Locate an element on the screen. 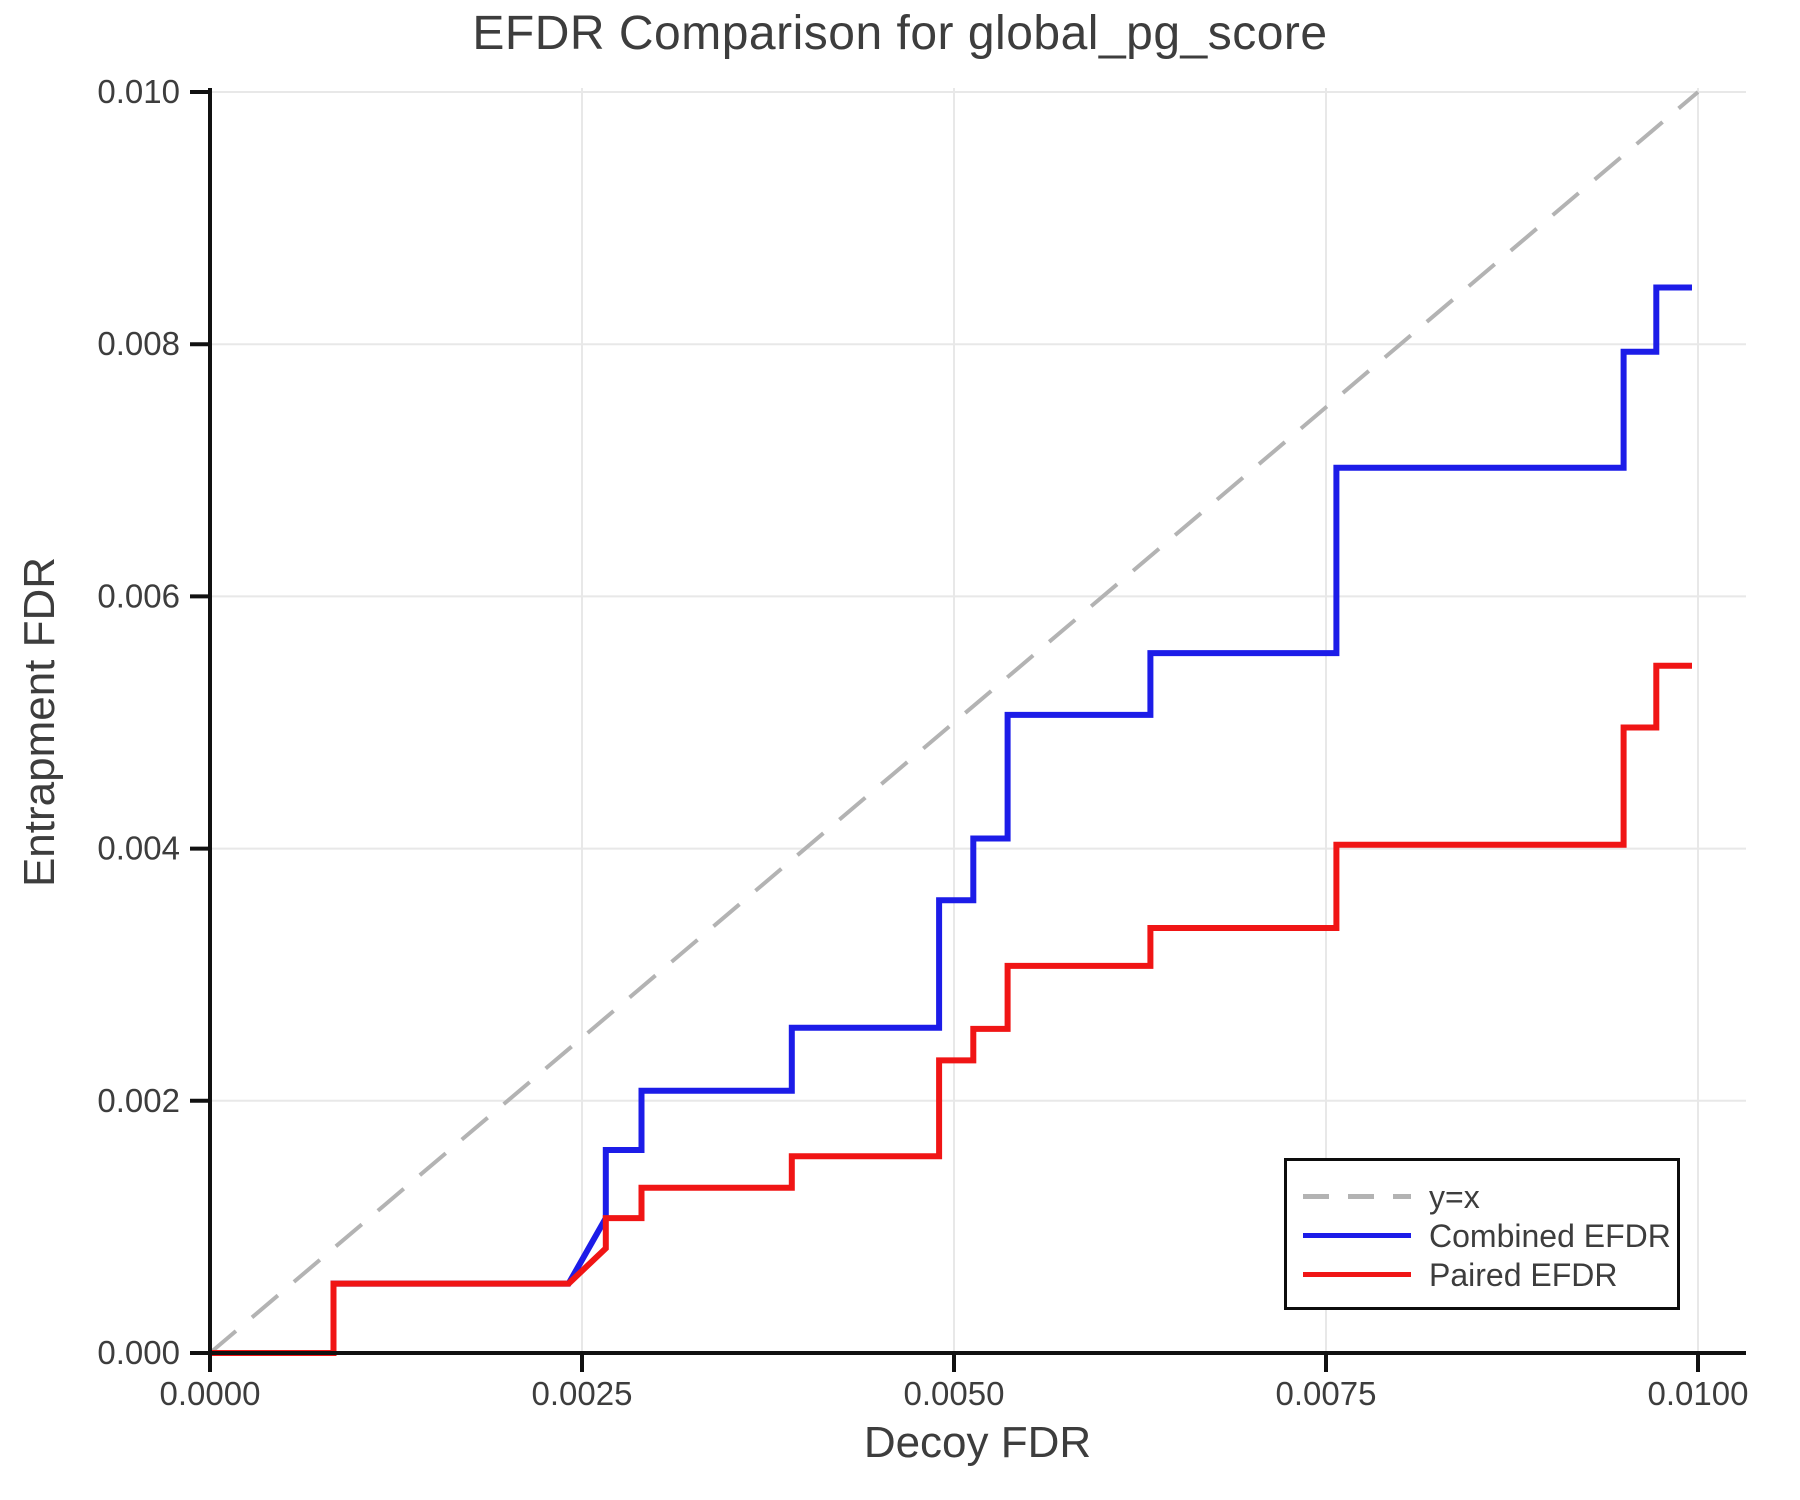 The width and height of the screenshot is (1800, 1500). legend: y=x Combined EFDR Paired EFDR is located at coordinates (1482, 1234).